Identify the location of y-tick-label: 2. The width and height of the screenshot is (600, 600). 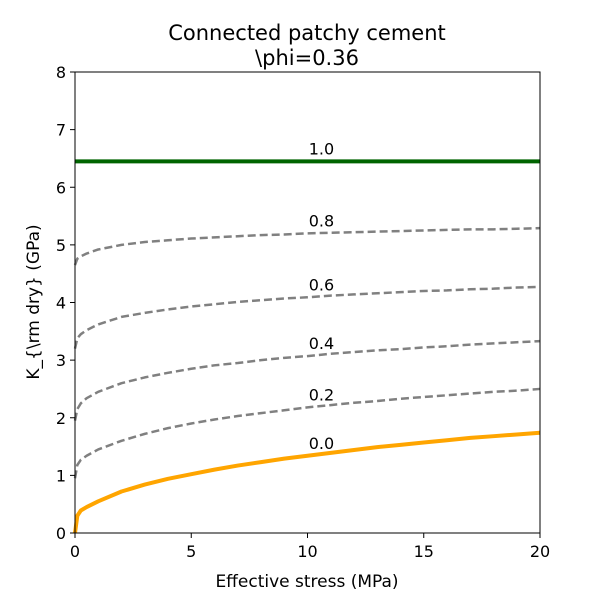
(61, 418).